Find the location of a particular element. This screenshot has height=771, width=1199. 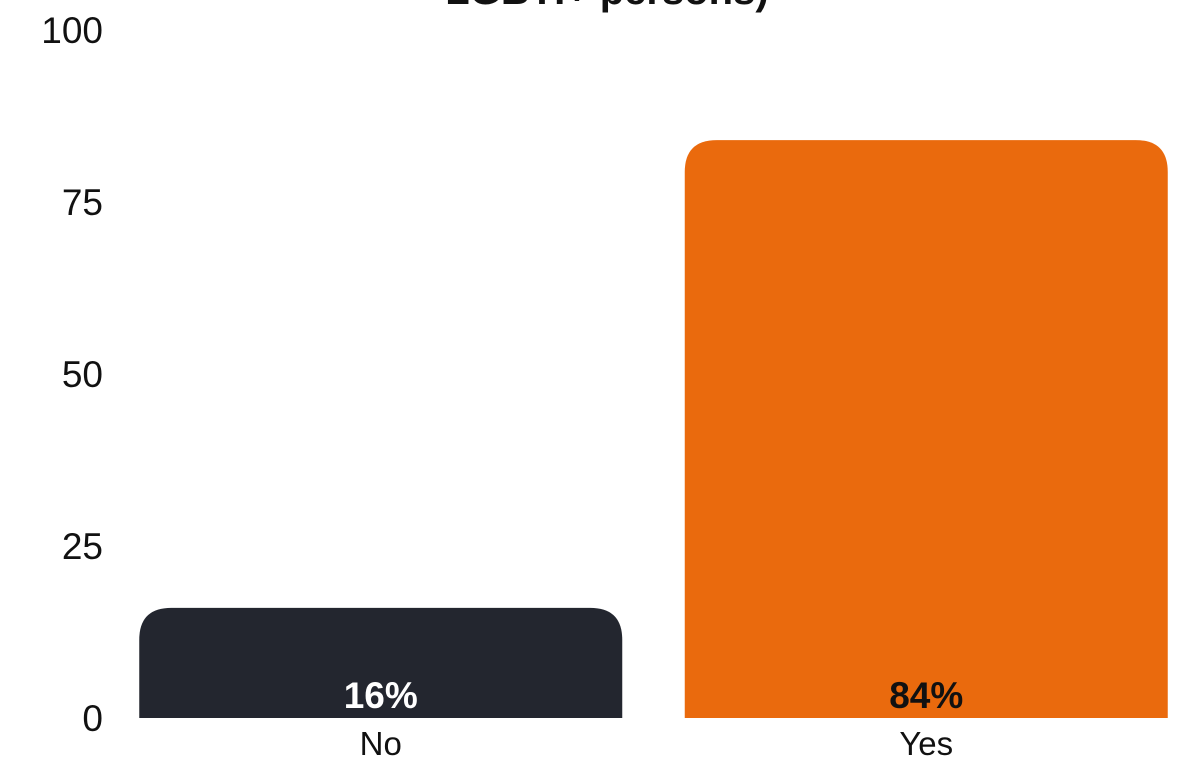

y-tick-label: 25 is located at coordinates (82, 546).